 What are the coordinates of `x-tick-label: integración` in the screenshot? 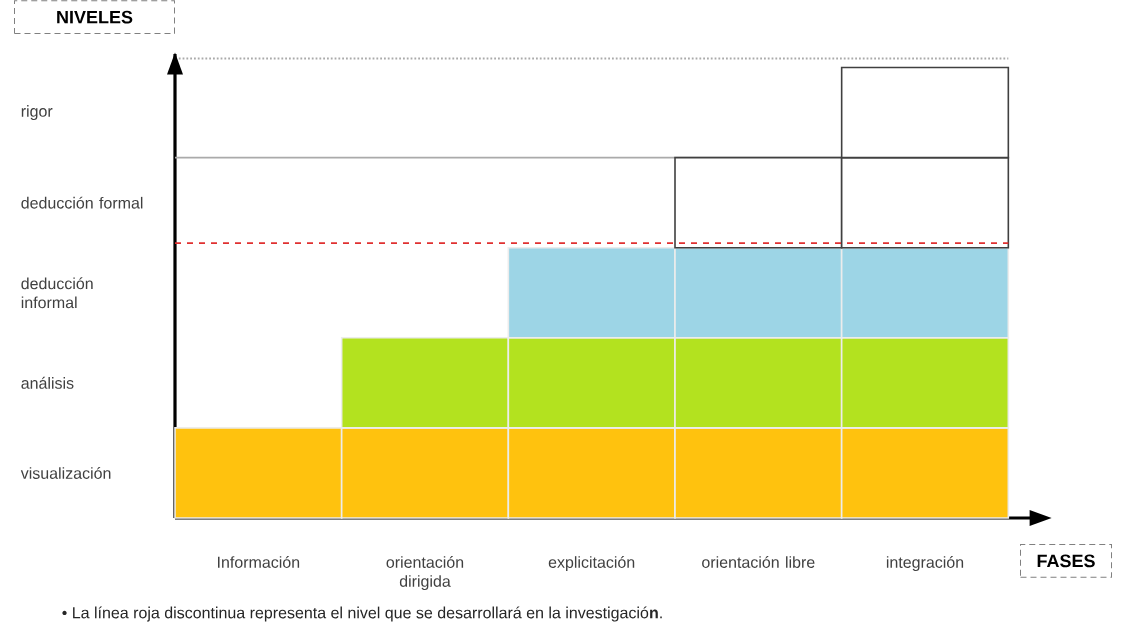 It's located at (925, 563).